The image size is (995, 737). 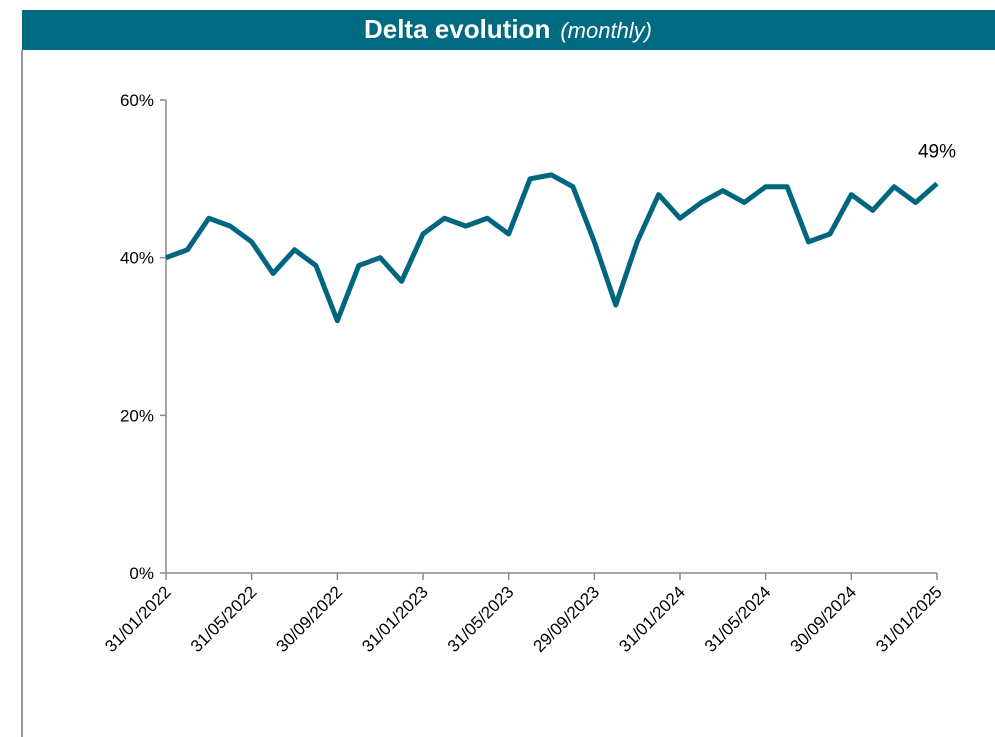 What do you see at coordinates (909, 619) in the screenshot?
I see `x-tick-label: 31/01/2025` at bounding box center [909, 619].